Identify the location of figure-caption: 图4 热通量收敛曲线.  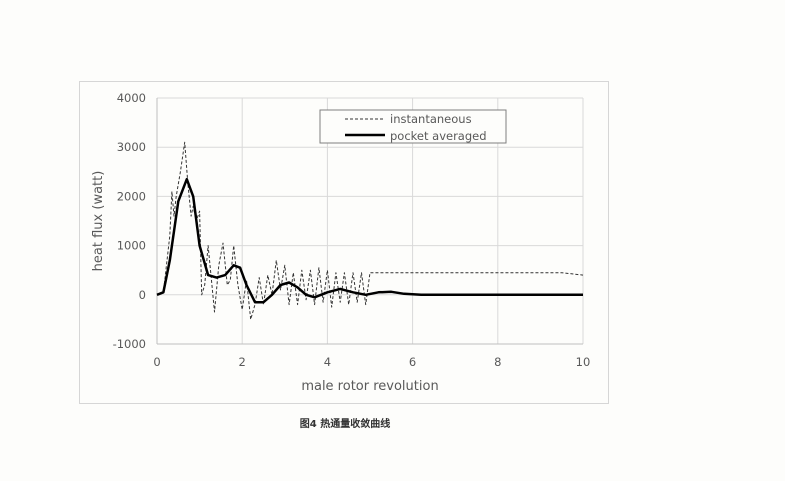
(345, 424).